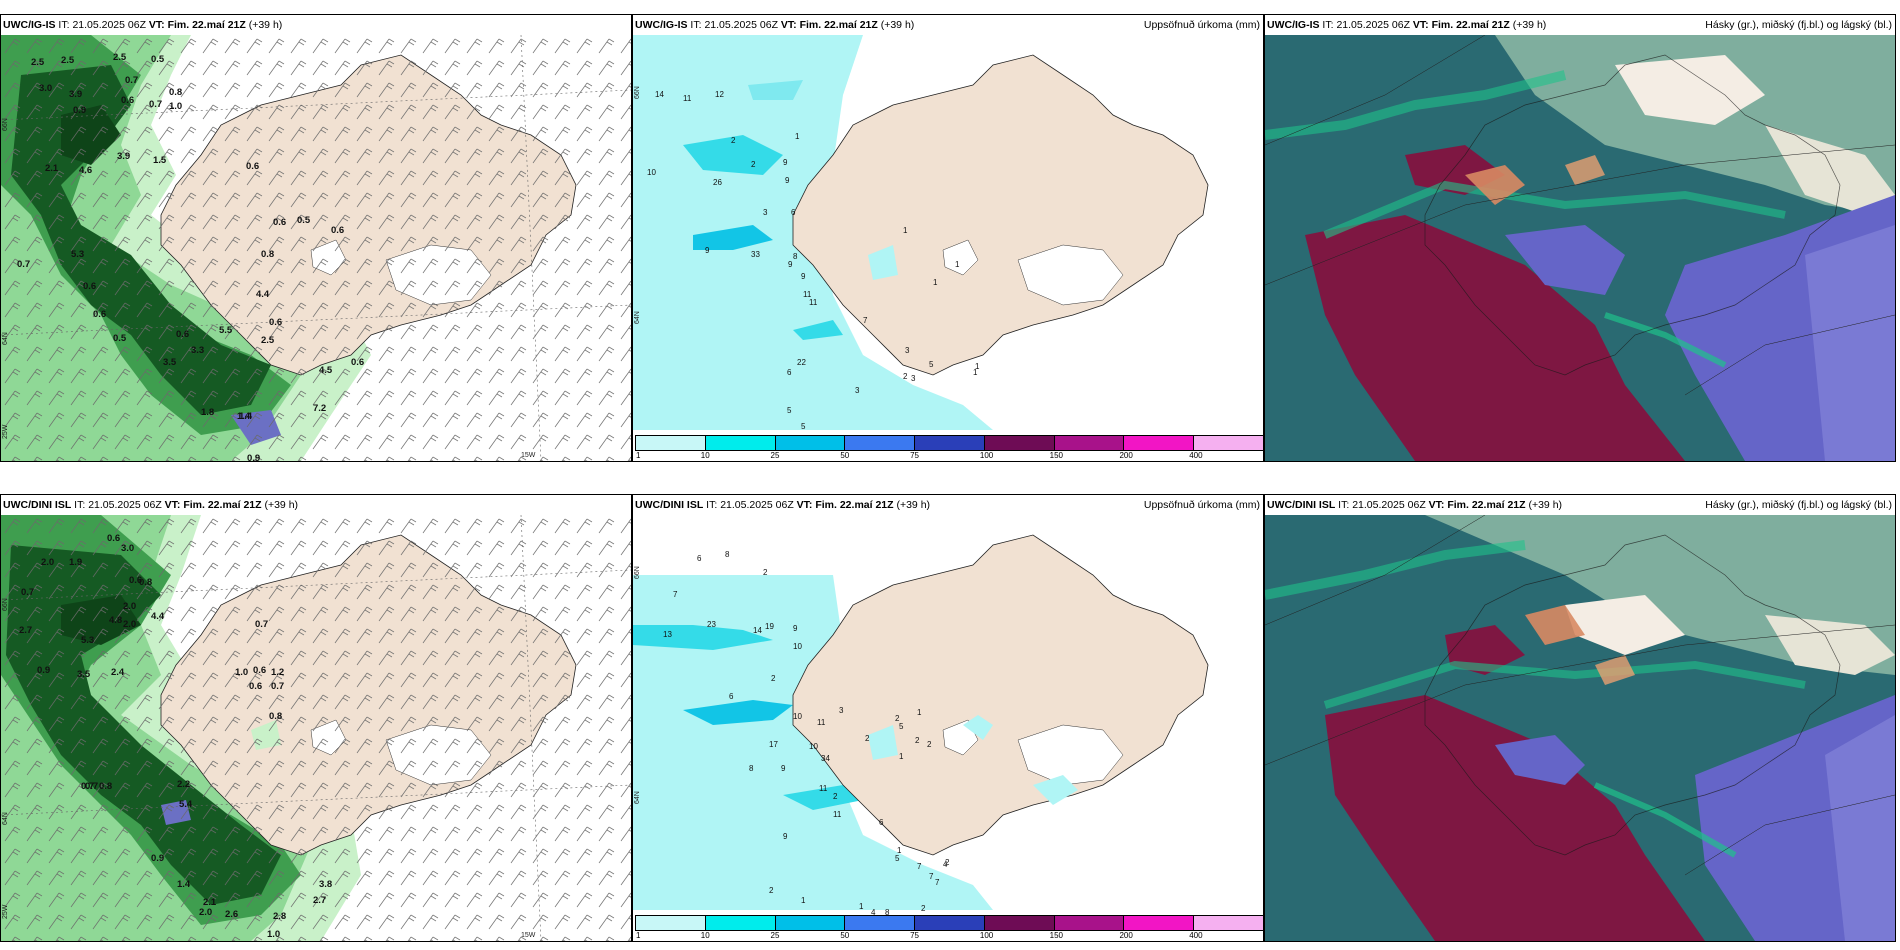  I want to click on map-value-label: 3.5, so click(170, 362).